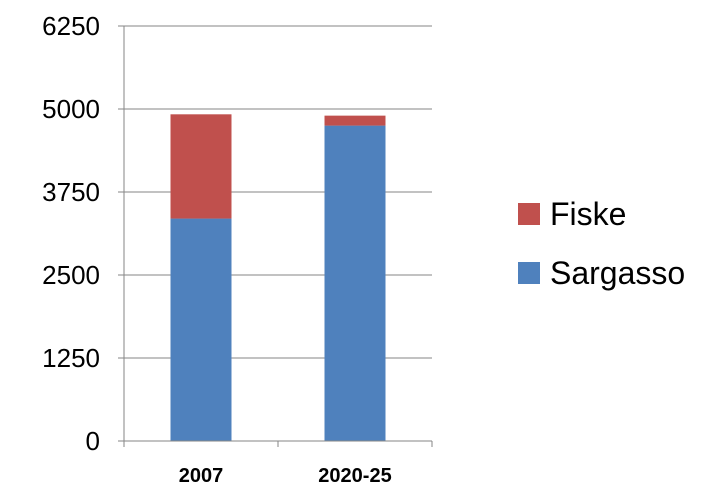 The width and height of the screenshot is (725, 497). What do you see at coordinates (617, 273) in the screenshot?
I see `legend-label-sargasso: Sargasso` at bounding box center [617, 273].